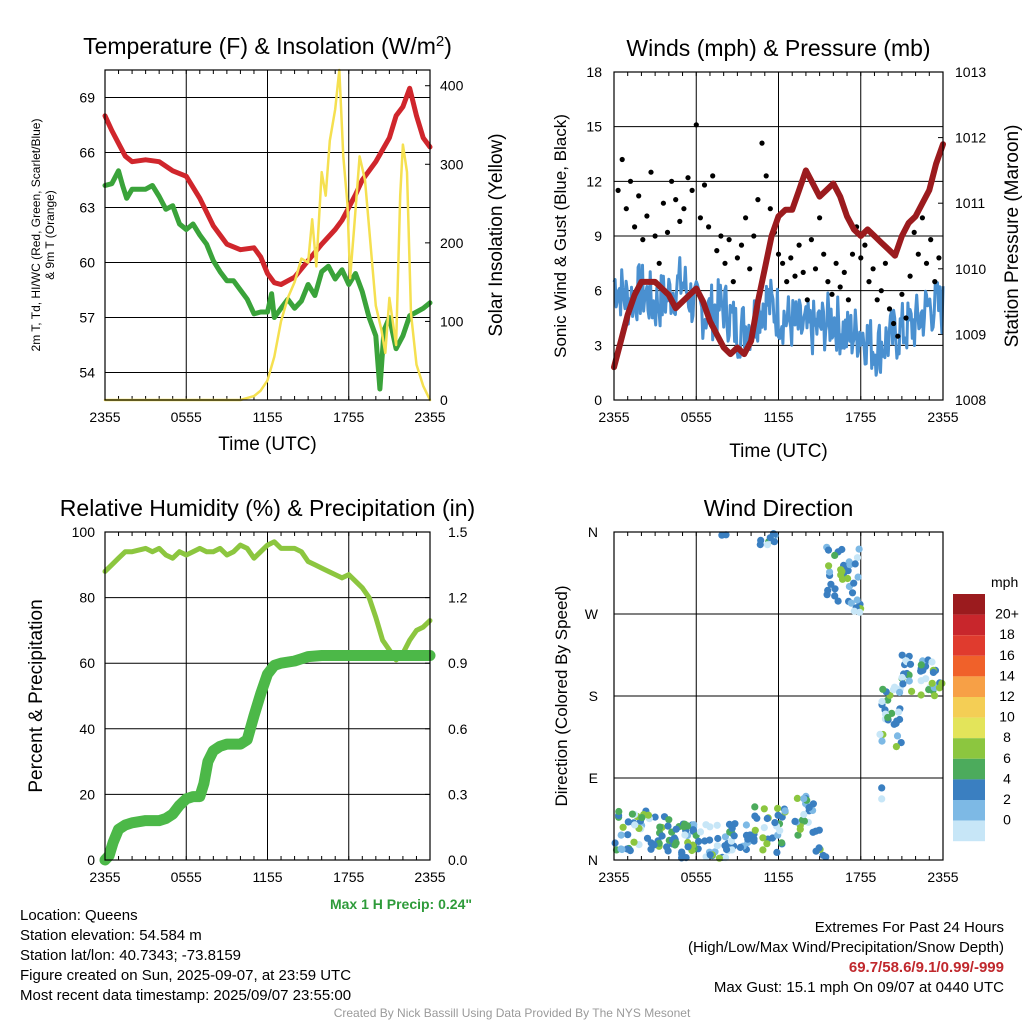  What do you see at coordinates (452, 321) in the screenshot?
I see `y2-tick-label: 100` at bounding box center [452, 321].